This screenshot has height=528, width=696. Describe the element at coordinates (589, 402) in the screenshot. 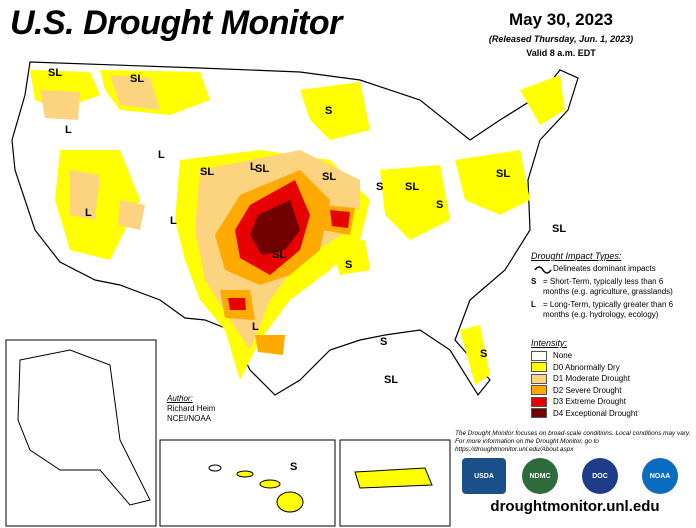

I see `legend-label: D3 Extreme Drought` at that location.